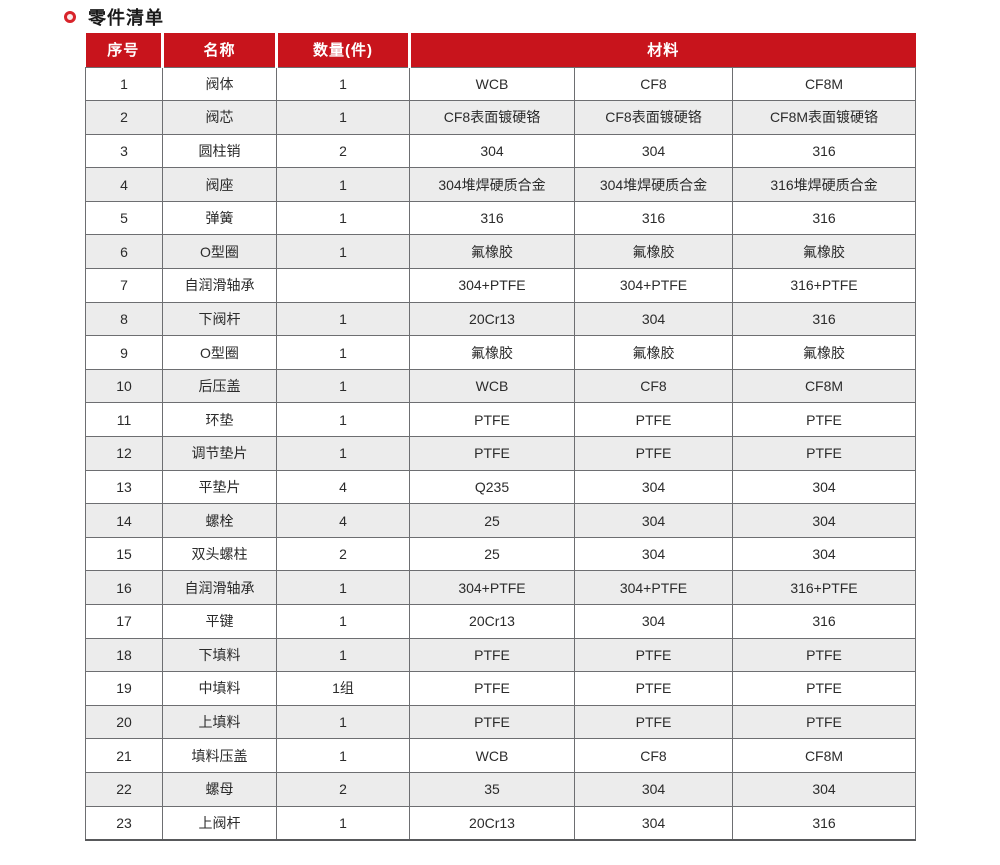 This screenshot has height=865, width=1000. What do you see at coordinates (219, 84) in the screenshot?
I see `name-cell: 阀体` at bounding box center [219, 84].